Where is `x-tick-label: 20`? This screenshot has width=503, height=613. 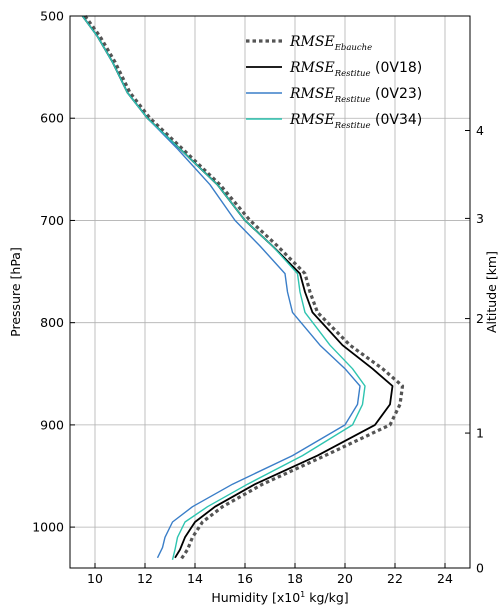 x-tick-label: 20 is located at coordinates (345, 578).